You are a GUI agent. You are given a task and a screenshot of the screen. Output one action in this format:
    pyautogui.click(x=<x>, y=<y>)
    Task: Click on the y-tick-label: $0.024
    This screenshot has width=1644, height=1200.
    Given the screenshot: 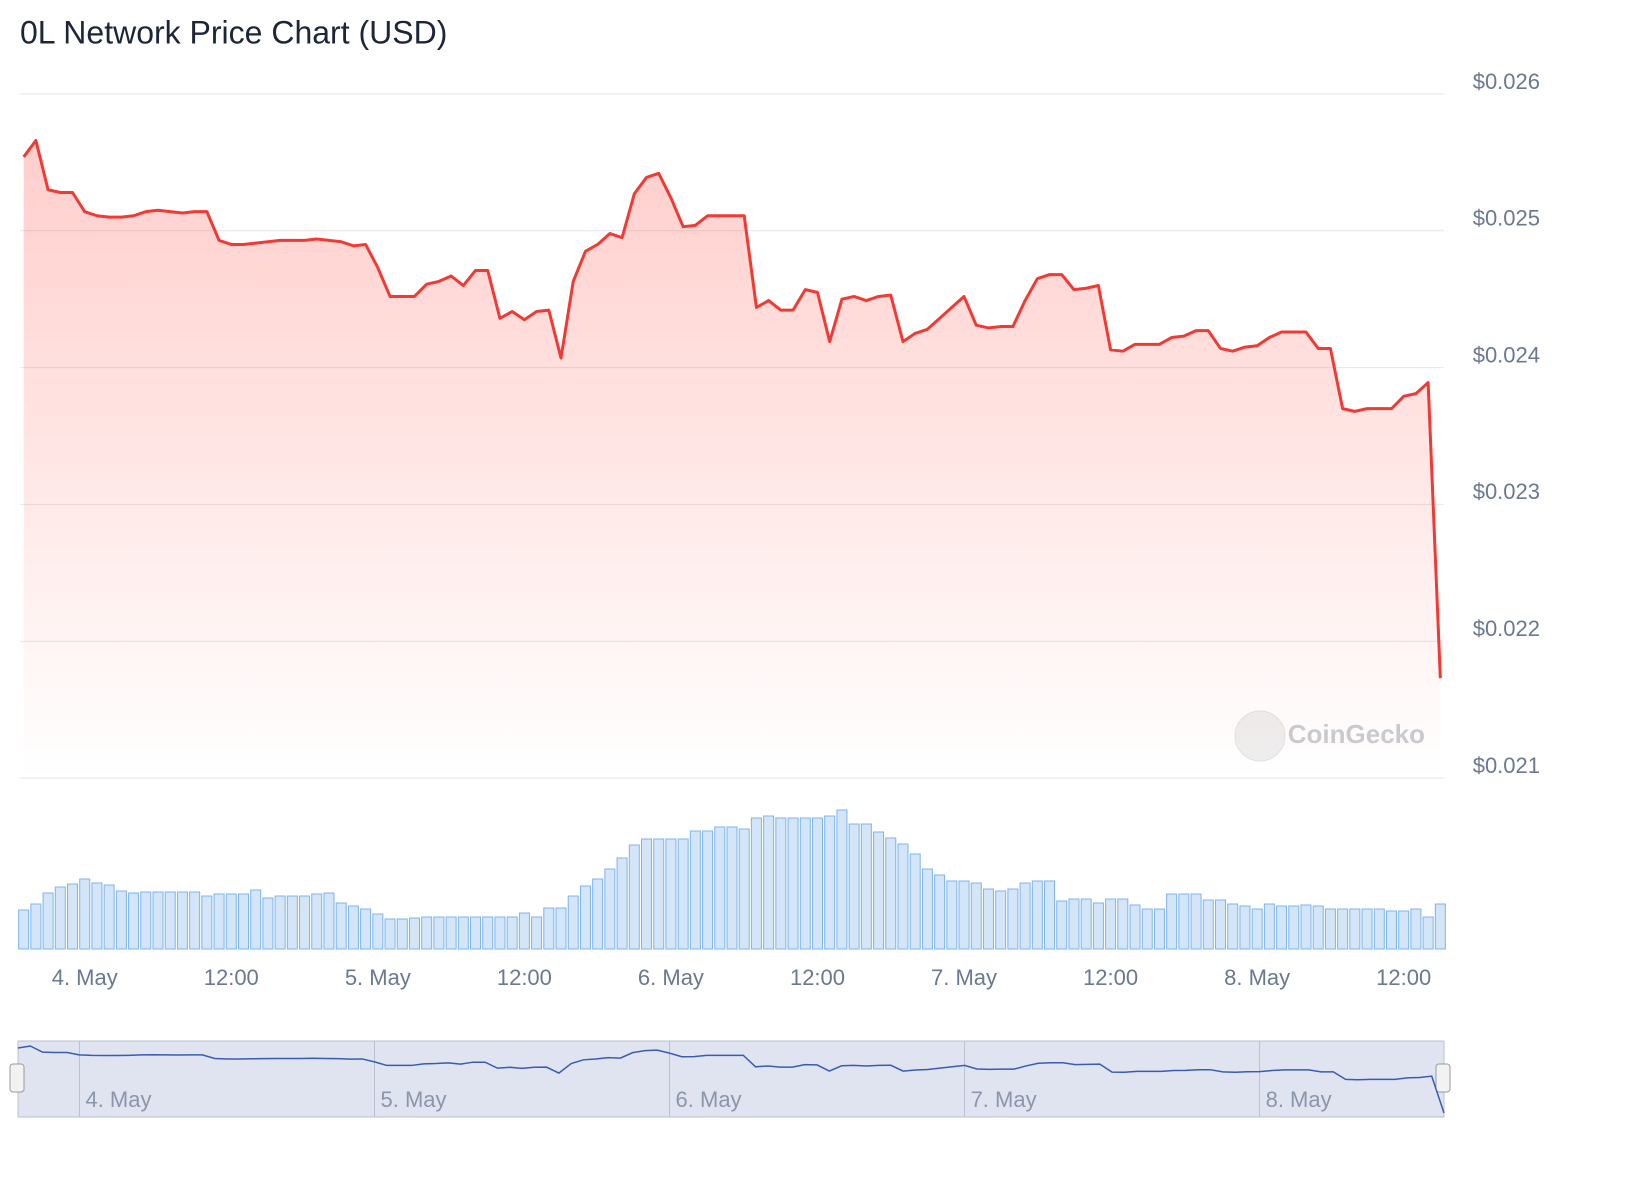 What is the action you would take?
    pyautogui.click(x=1506, y=354)
    